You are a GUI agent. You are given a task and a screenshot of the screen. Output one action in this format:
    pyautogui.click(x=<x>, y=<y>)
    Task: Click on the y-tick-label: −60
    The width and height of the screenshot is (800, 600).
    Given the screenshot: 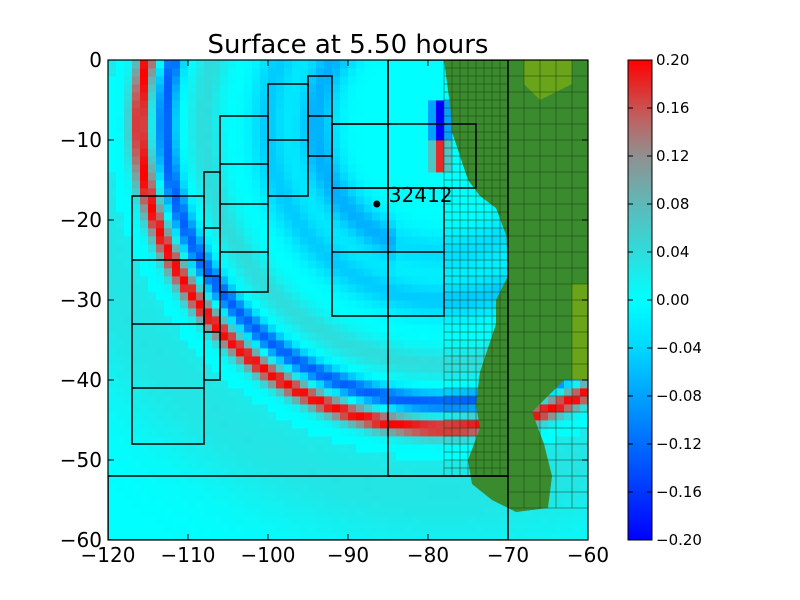 What is the action you would take?
    pyautogui.click(x=81, y=540)
    